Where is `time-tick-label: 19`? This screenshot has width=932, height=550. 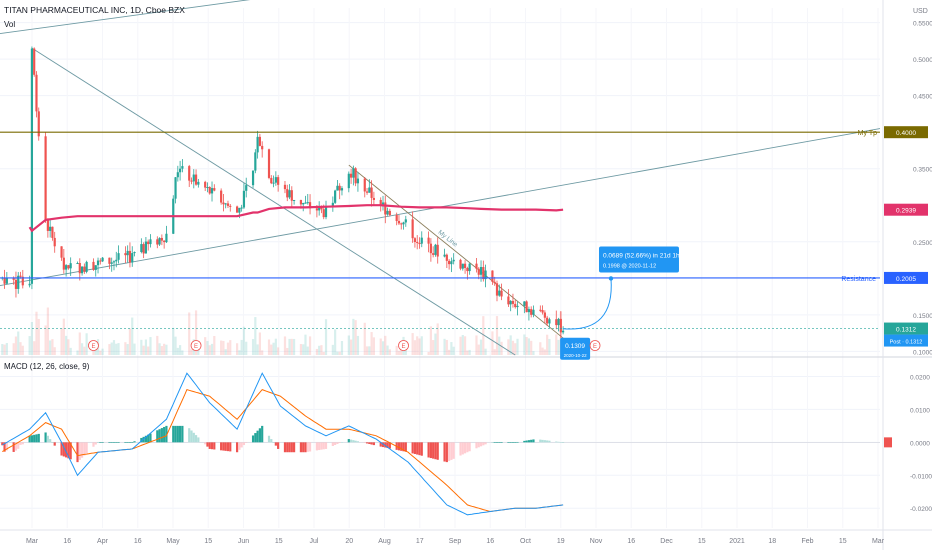 time-tick-label: 19 is located at coordinates (561, 541).